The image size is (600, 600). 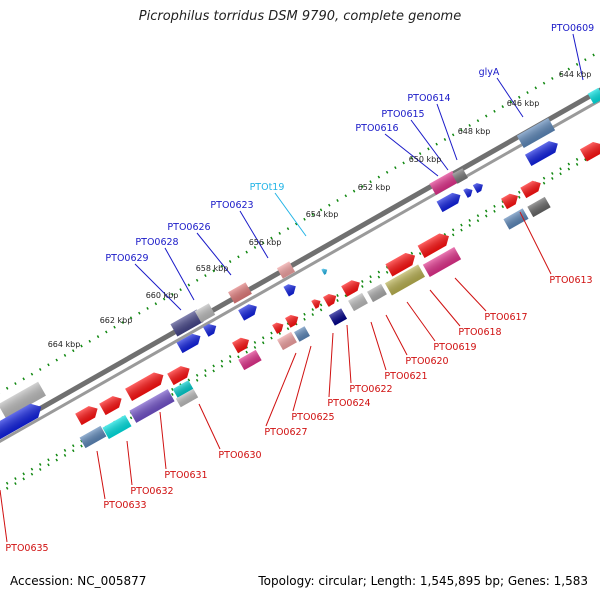 What do you see at coordinates (426, 361) in the screenshot?
I see `gene-label: PTO0620` at bounding box center [426, 361].